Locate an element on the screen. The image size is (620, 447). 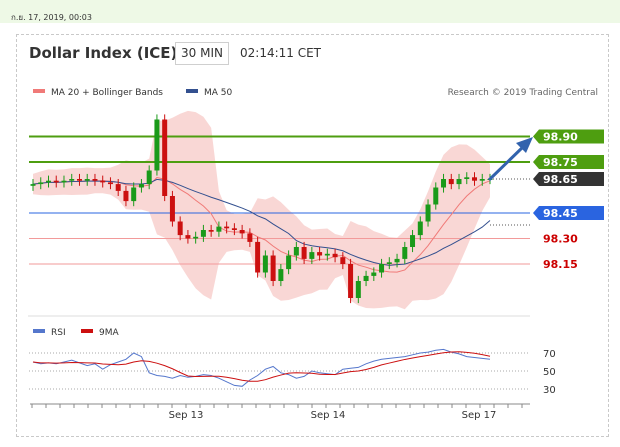
legend-label-rsi: RSI is located at coordinates (58, 333).